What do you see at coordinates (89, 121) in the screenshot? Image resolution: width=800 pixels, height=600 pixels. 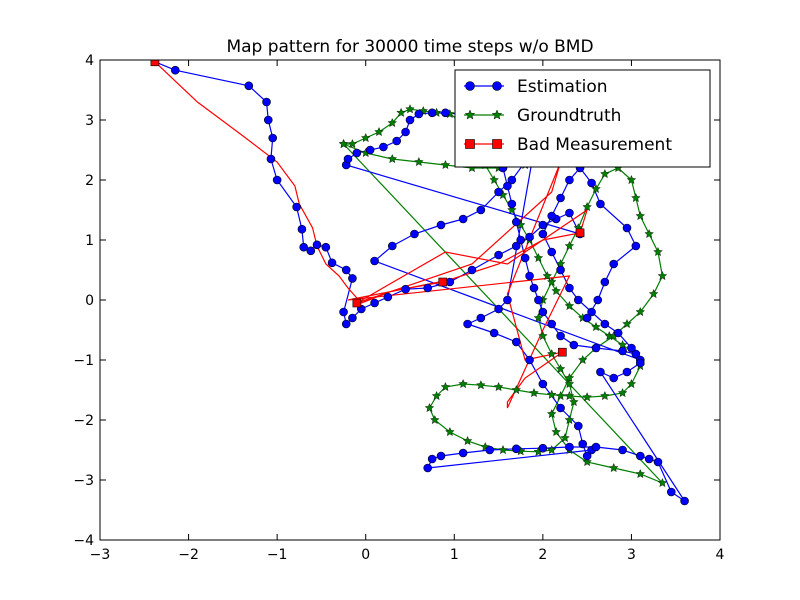 I see `y-tick-label: 3` at bounding box center [89, 121].